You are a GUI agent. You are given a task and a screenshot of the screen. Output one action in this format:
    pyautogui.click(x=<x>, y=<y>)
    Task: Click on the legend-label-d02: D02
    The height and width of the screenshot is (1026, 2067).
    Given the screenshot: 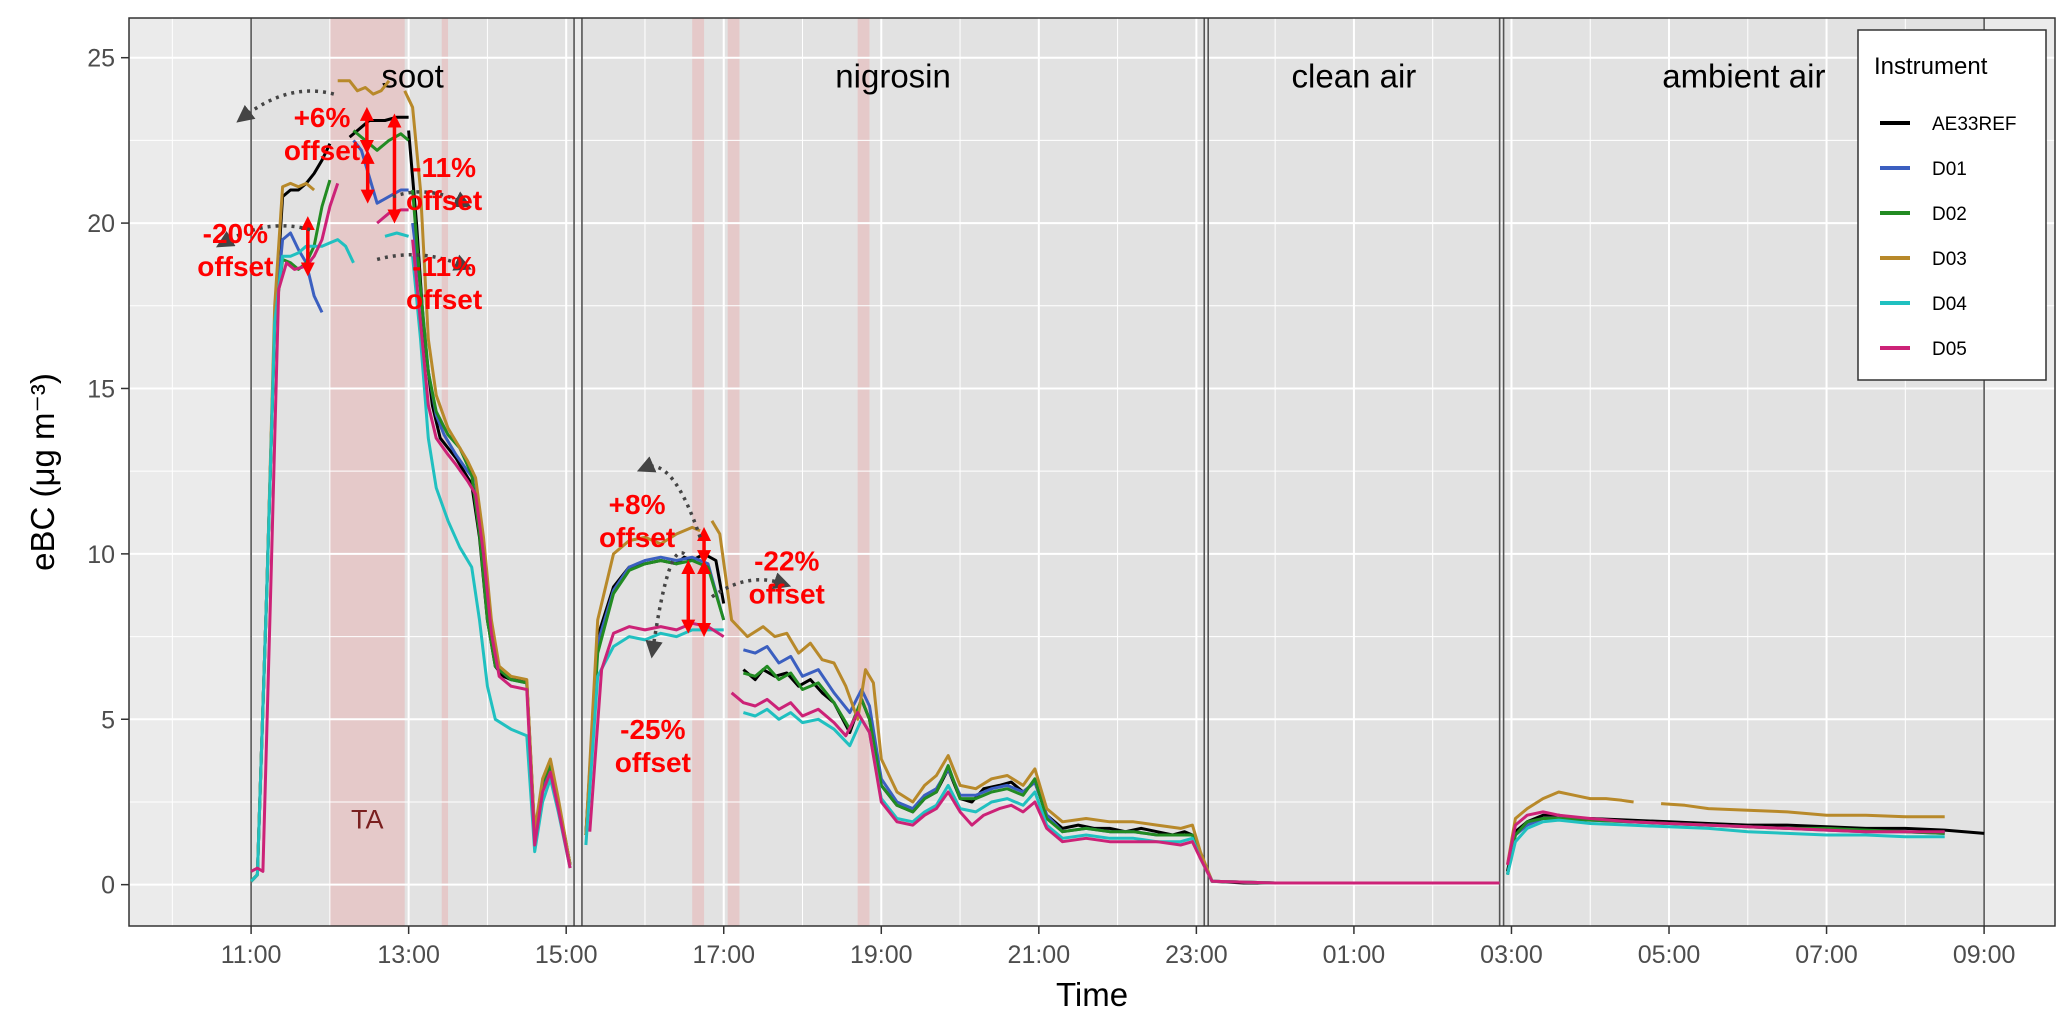 What is the action you would take?
    pyautogui.click(x=1949, y=214)
    